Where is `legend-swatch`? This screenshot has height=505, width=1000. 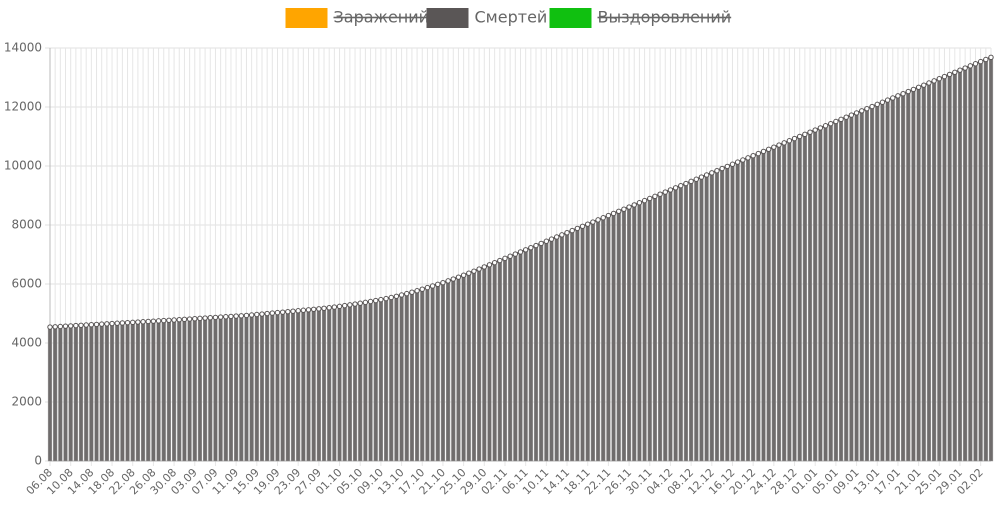
legend-swatch is located at coordinates (570, 18).